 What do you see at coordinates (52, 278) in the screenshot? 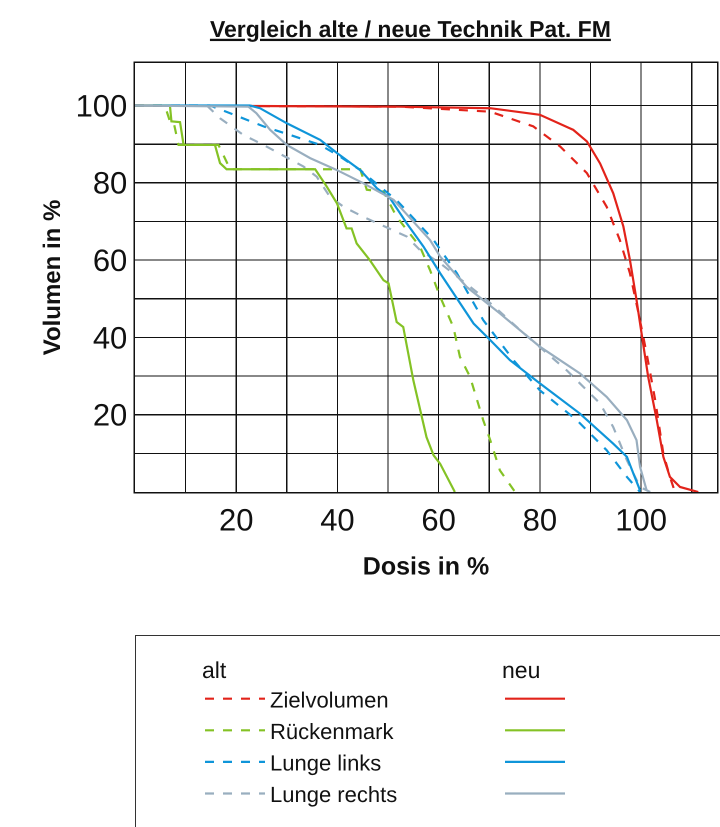
I see `y-axis-title: Volumen in %` at bounding box center [52, 278].